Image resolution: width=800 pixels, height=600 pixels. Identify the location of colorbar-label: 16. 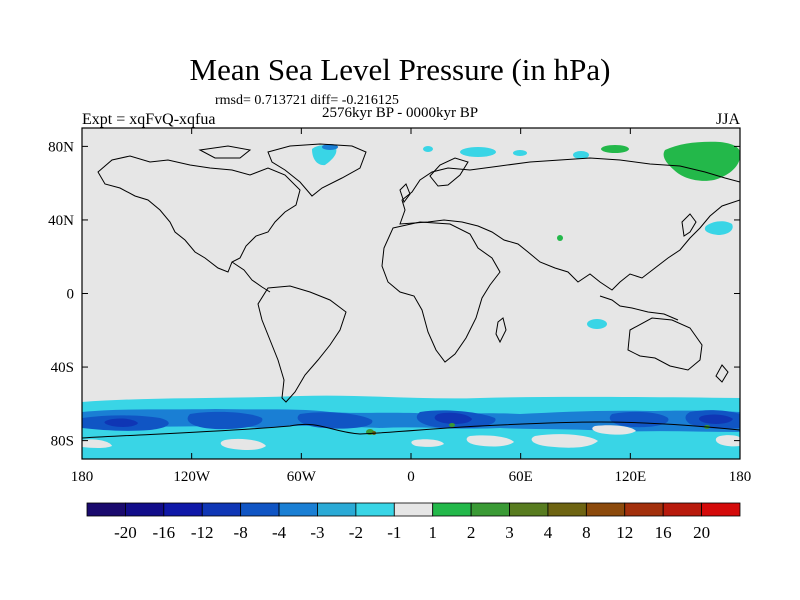
(663, 532).